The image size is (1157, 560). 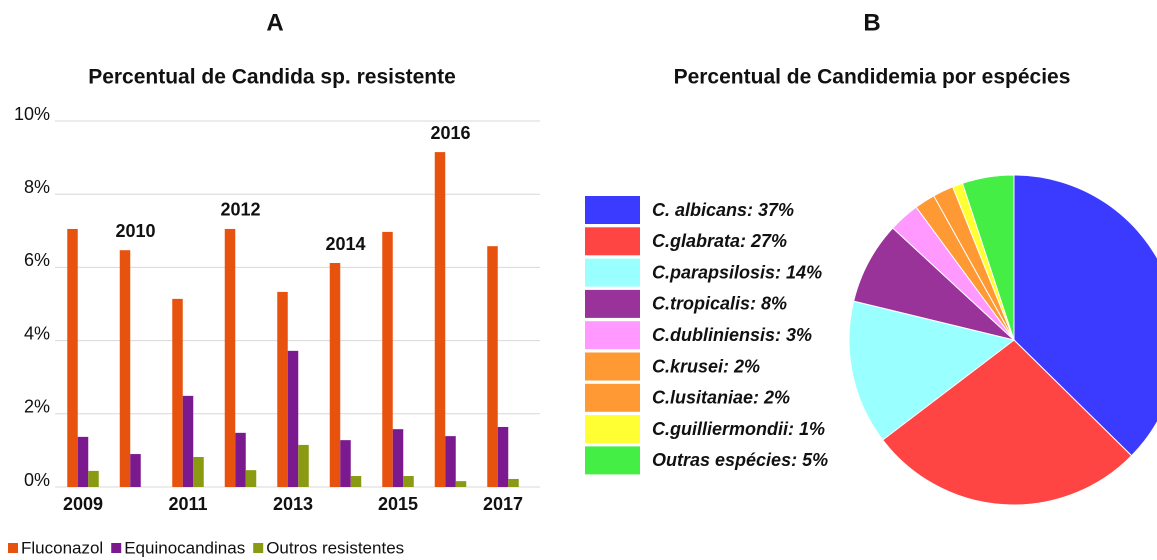 I want to click on panel-label: A, so click(x=274, y=22).